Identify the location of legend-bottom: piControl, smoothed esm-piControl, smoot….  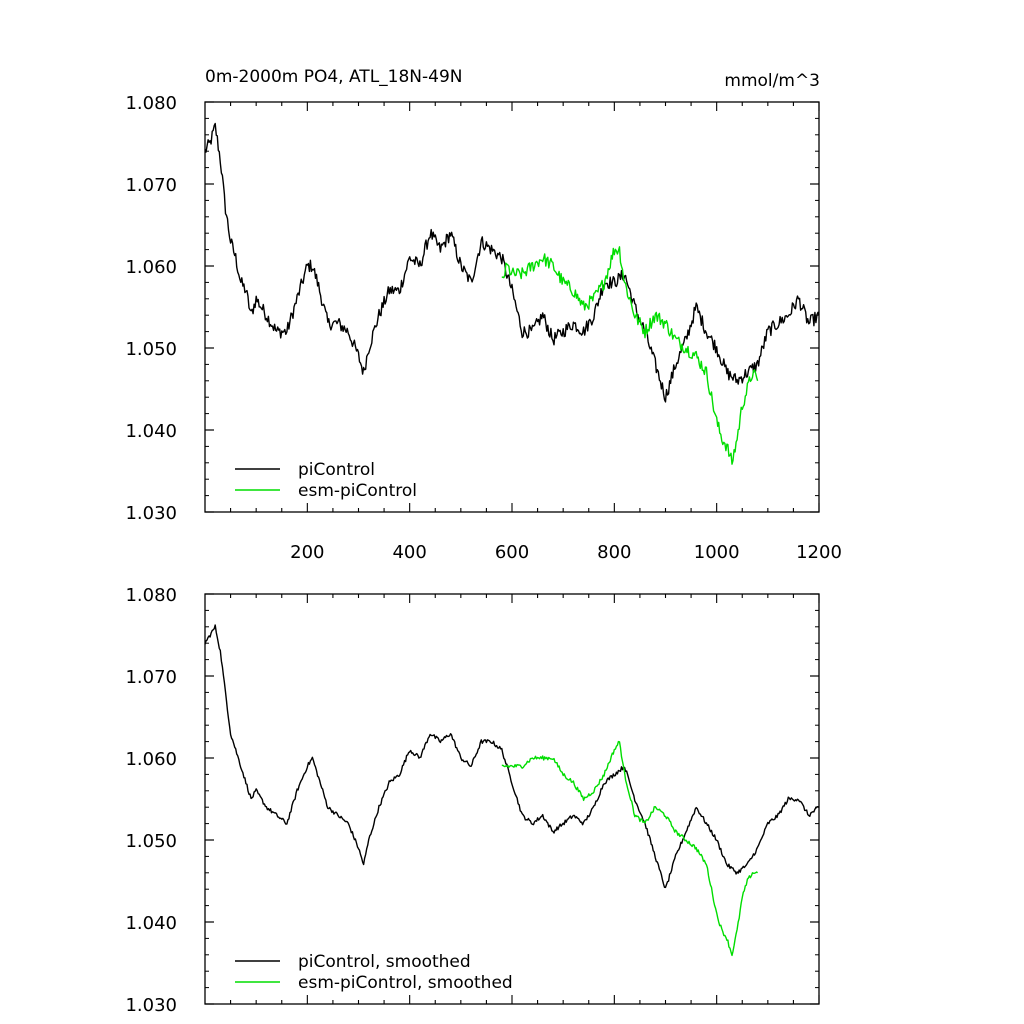
(374, 972).